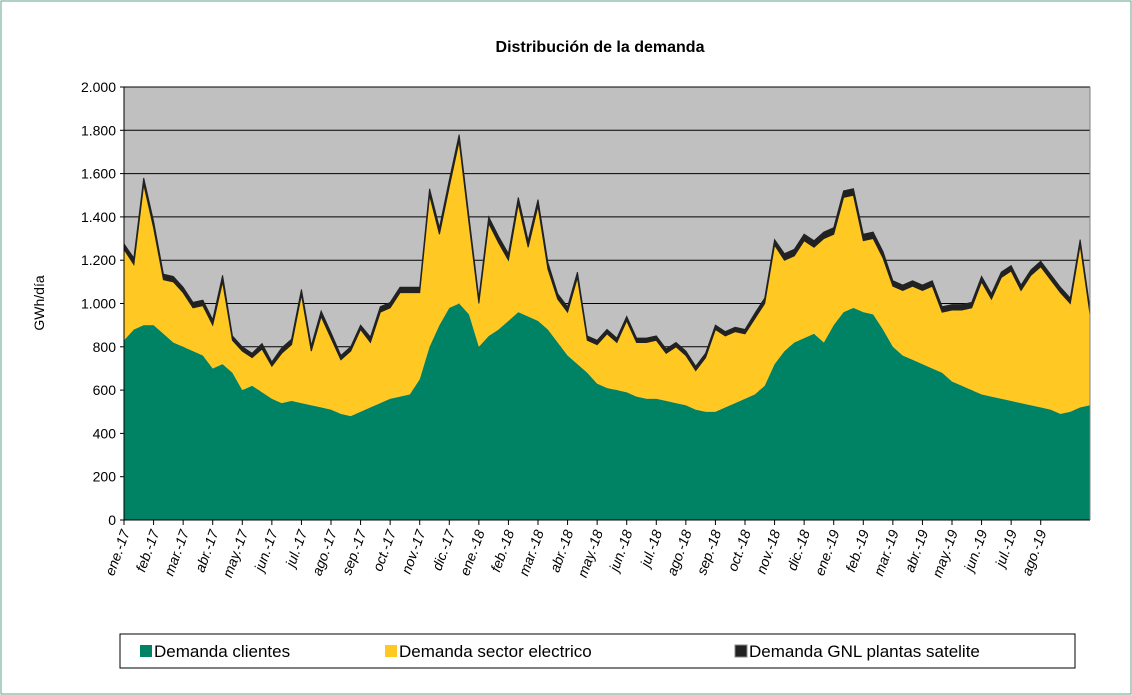 The image size is (1132, 695). What do you see at coordinates (105, 347) in the screenshot?
I see `y-tick-label: 800` at bounding box center [105, 347].